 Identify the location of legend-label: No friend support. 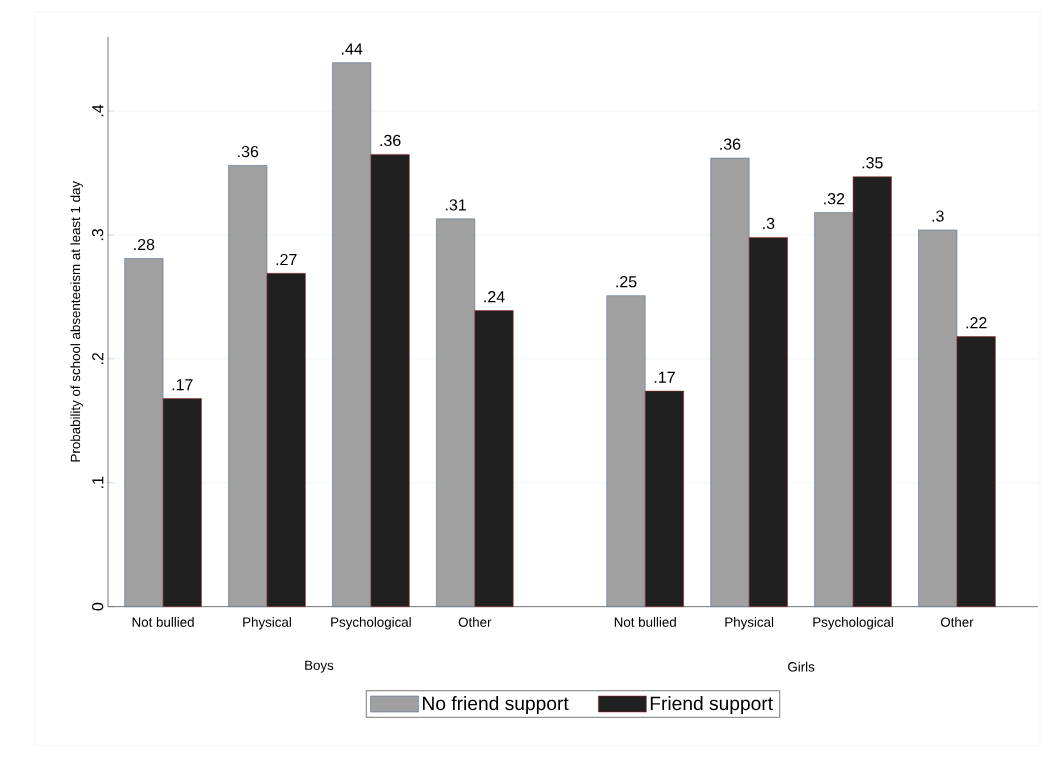
(496, 704).